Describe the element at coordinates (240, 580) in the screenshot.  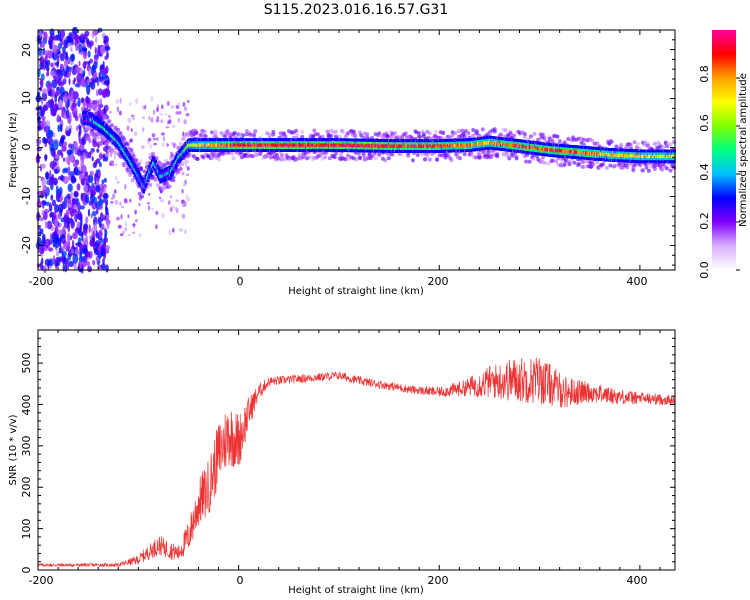
I see `snr-x-tick-label: 0` at that location.